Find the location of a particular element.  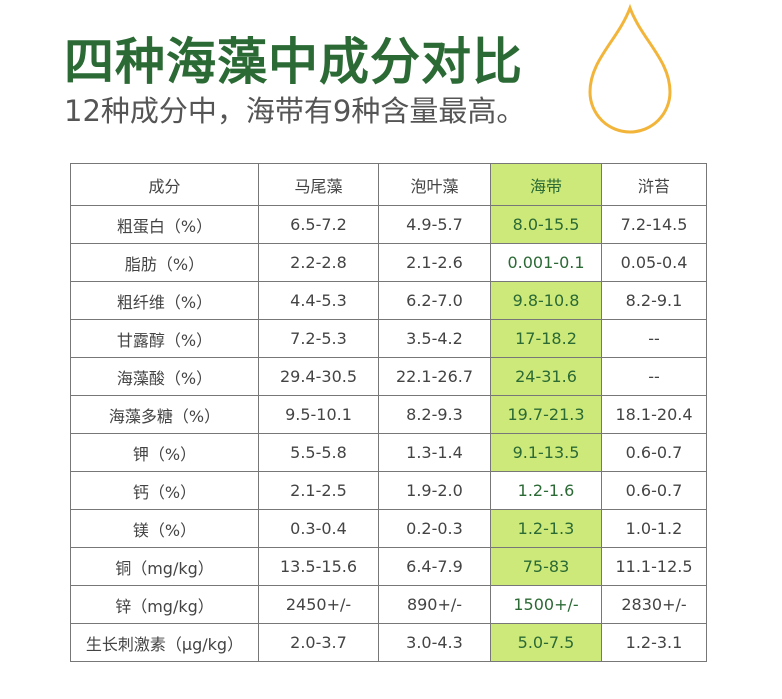

cell: 2830+/- is located at coordinates (654, 604).